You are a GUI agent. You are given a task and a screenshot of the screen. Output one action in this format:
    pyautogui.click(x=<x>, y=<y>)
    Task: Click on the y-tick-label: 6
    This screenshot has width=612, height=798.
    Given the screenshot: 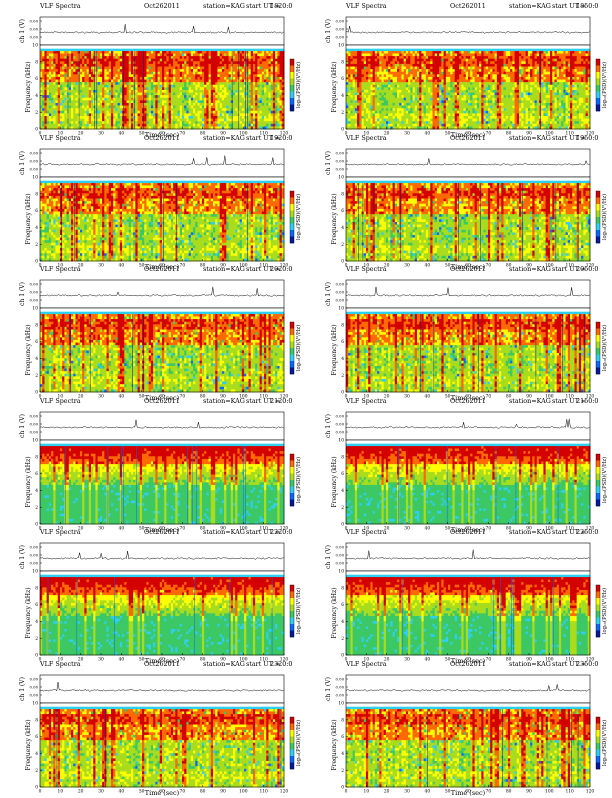 What is the action you would take?
    pyautogui.click(x=36, y=79)
    